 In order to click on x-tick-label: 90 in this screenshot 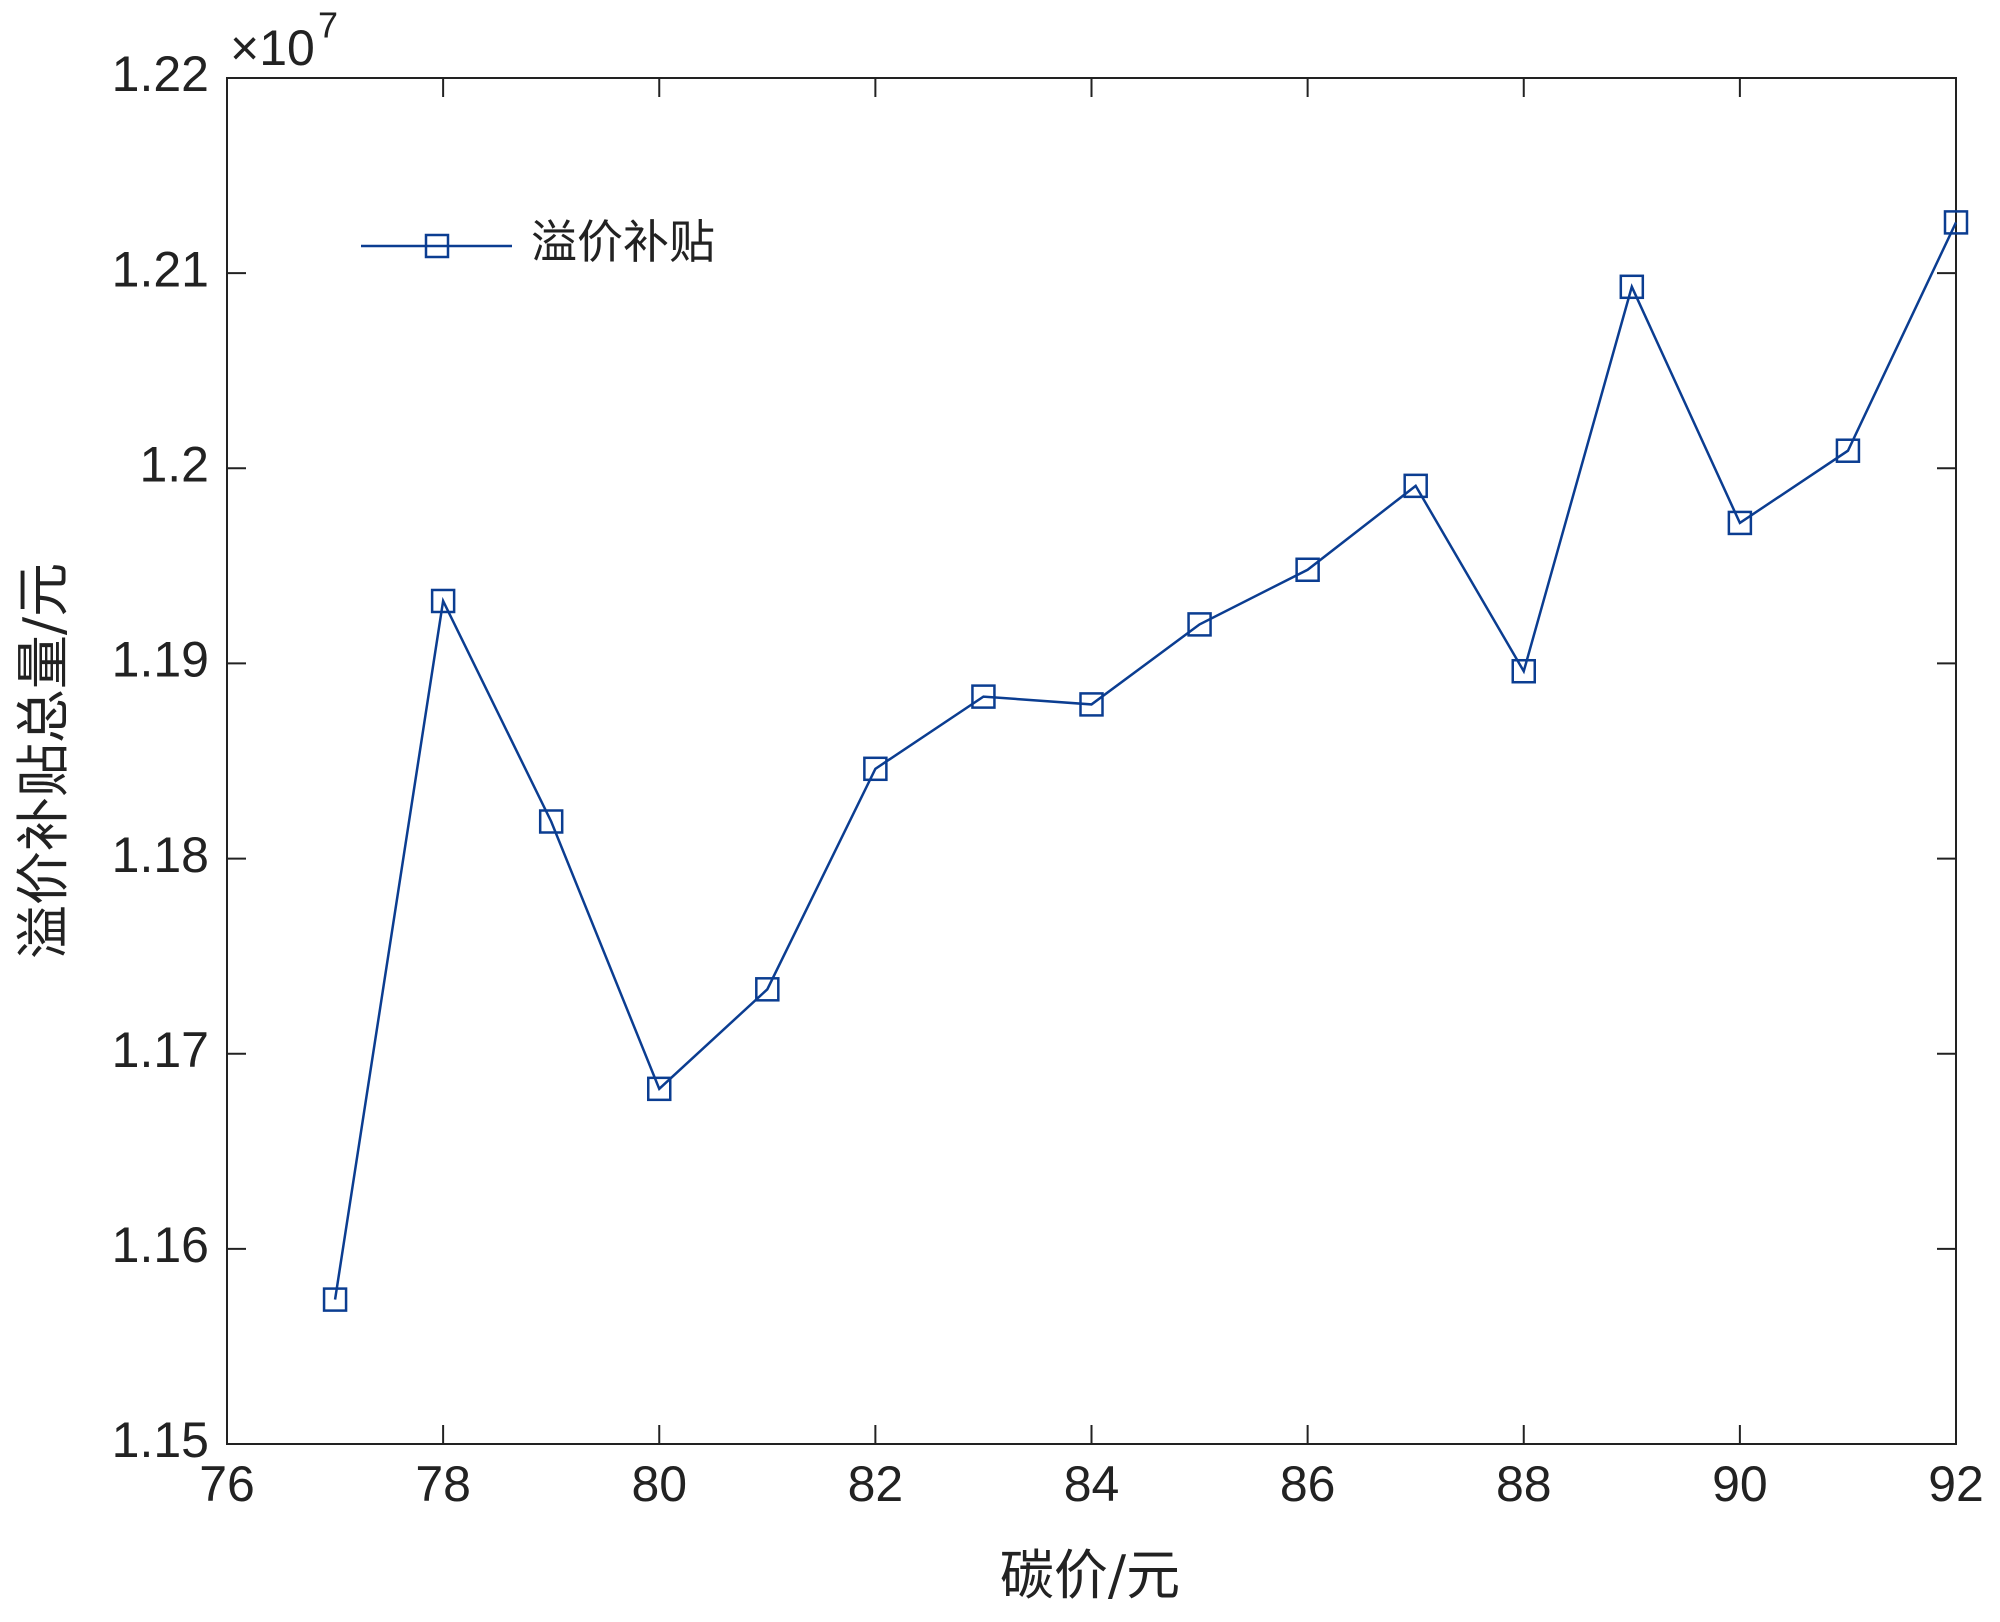, I will do `click(1740, 1484)`.